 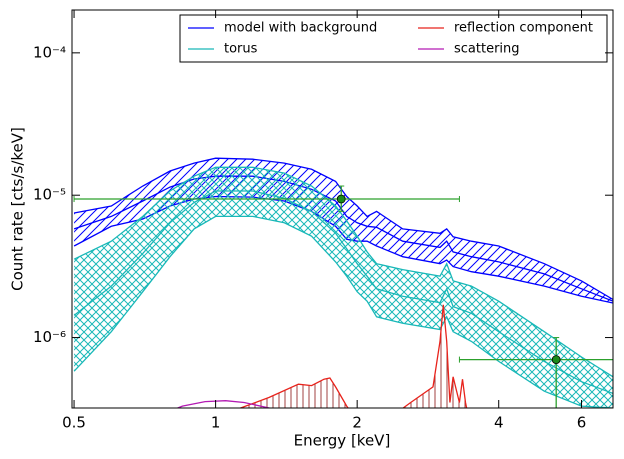 I want to click on x-axis-label: Energy [keV], so click(x=342, y=441).